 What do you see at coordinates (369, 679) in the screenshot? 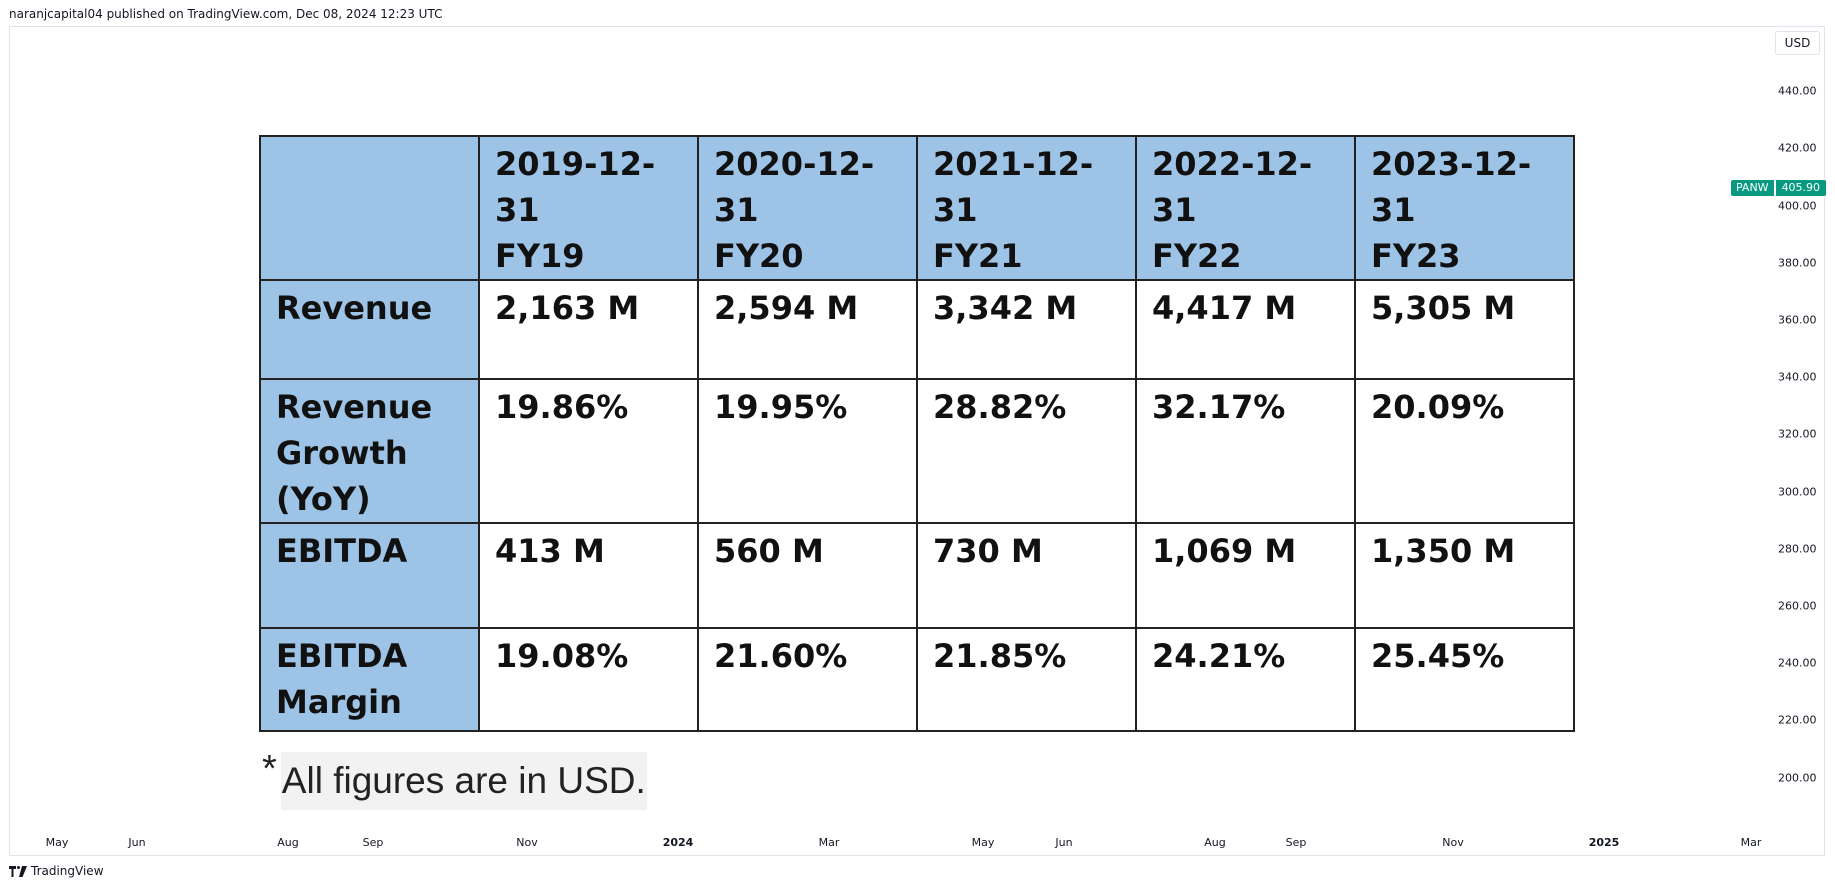
I see `row-label: EBITDA Margin` at bounding box center [369, 679].